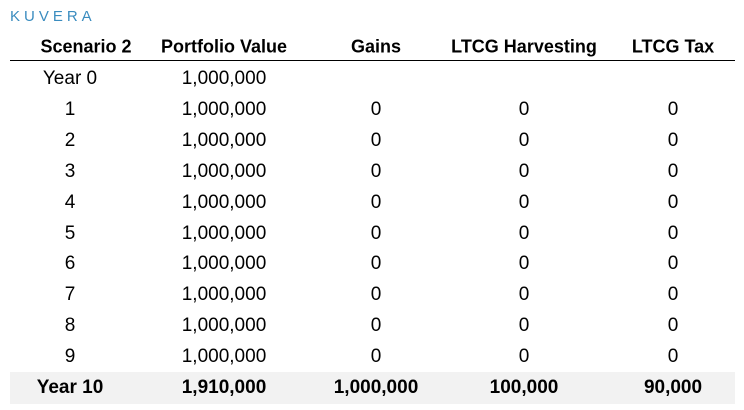 Image resolution: width=744 pixels, height=410 pixels. What do you see at coordinates (224, 387) in the screenshot?
I see `total-cell: 1,910,000` at bounding box center [224, 387].